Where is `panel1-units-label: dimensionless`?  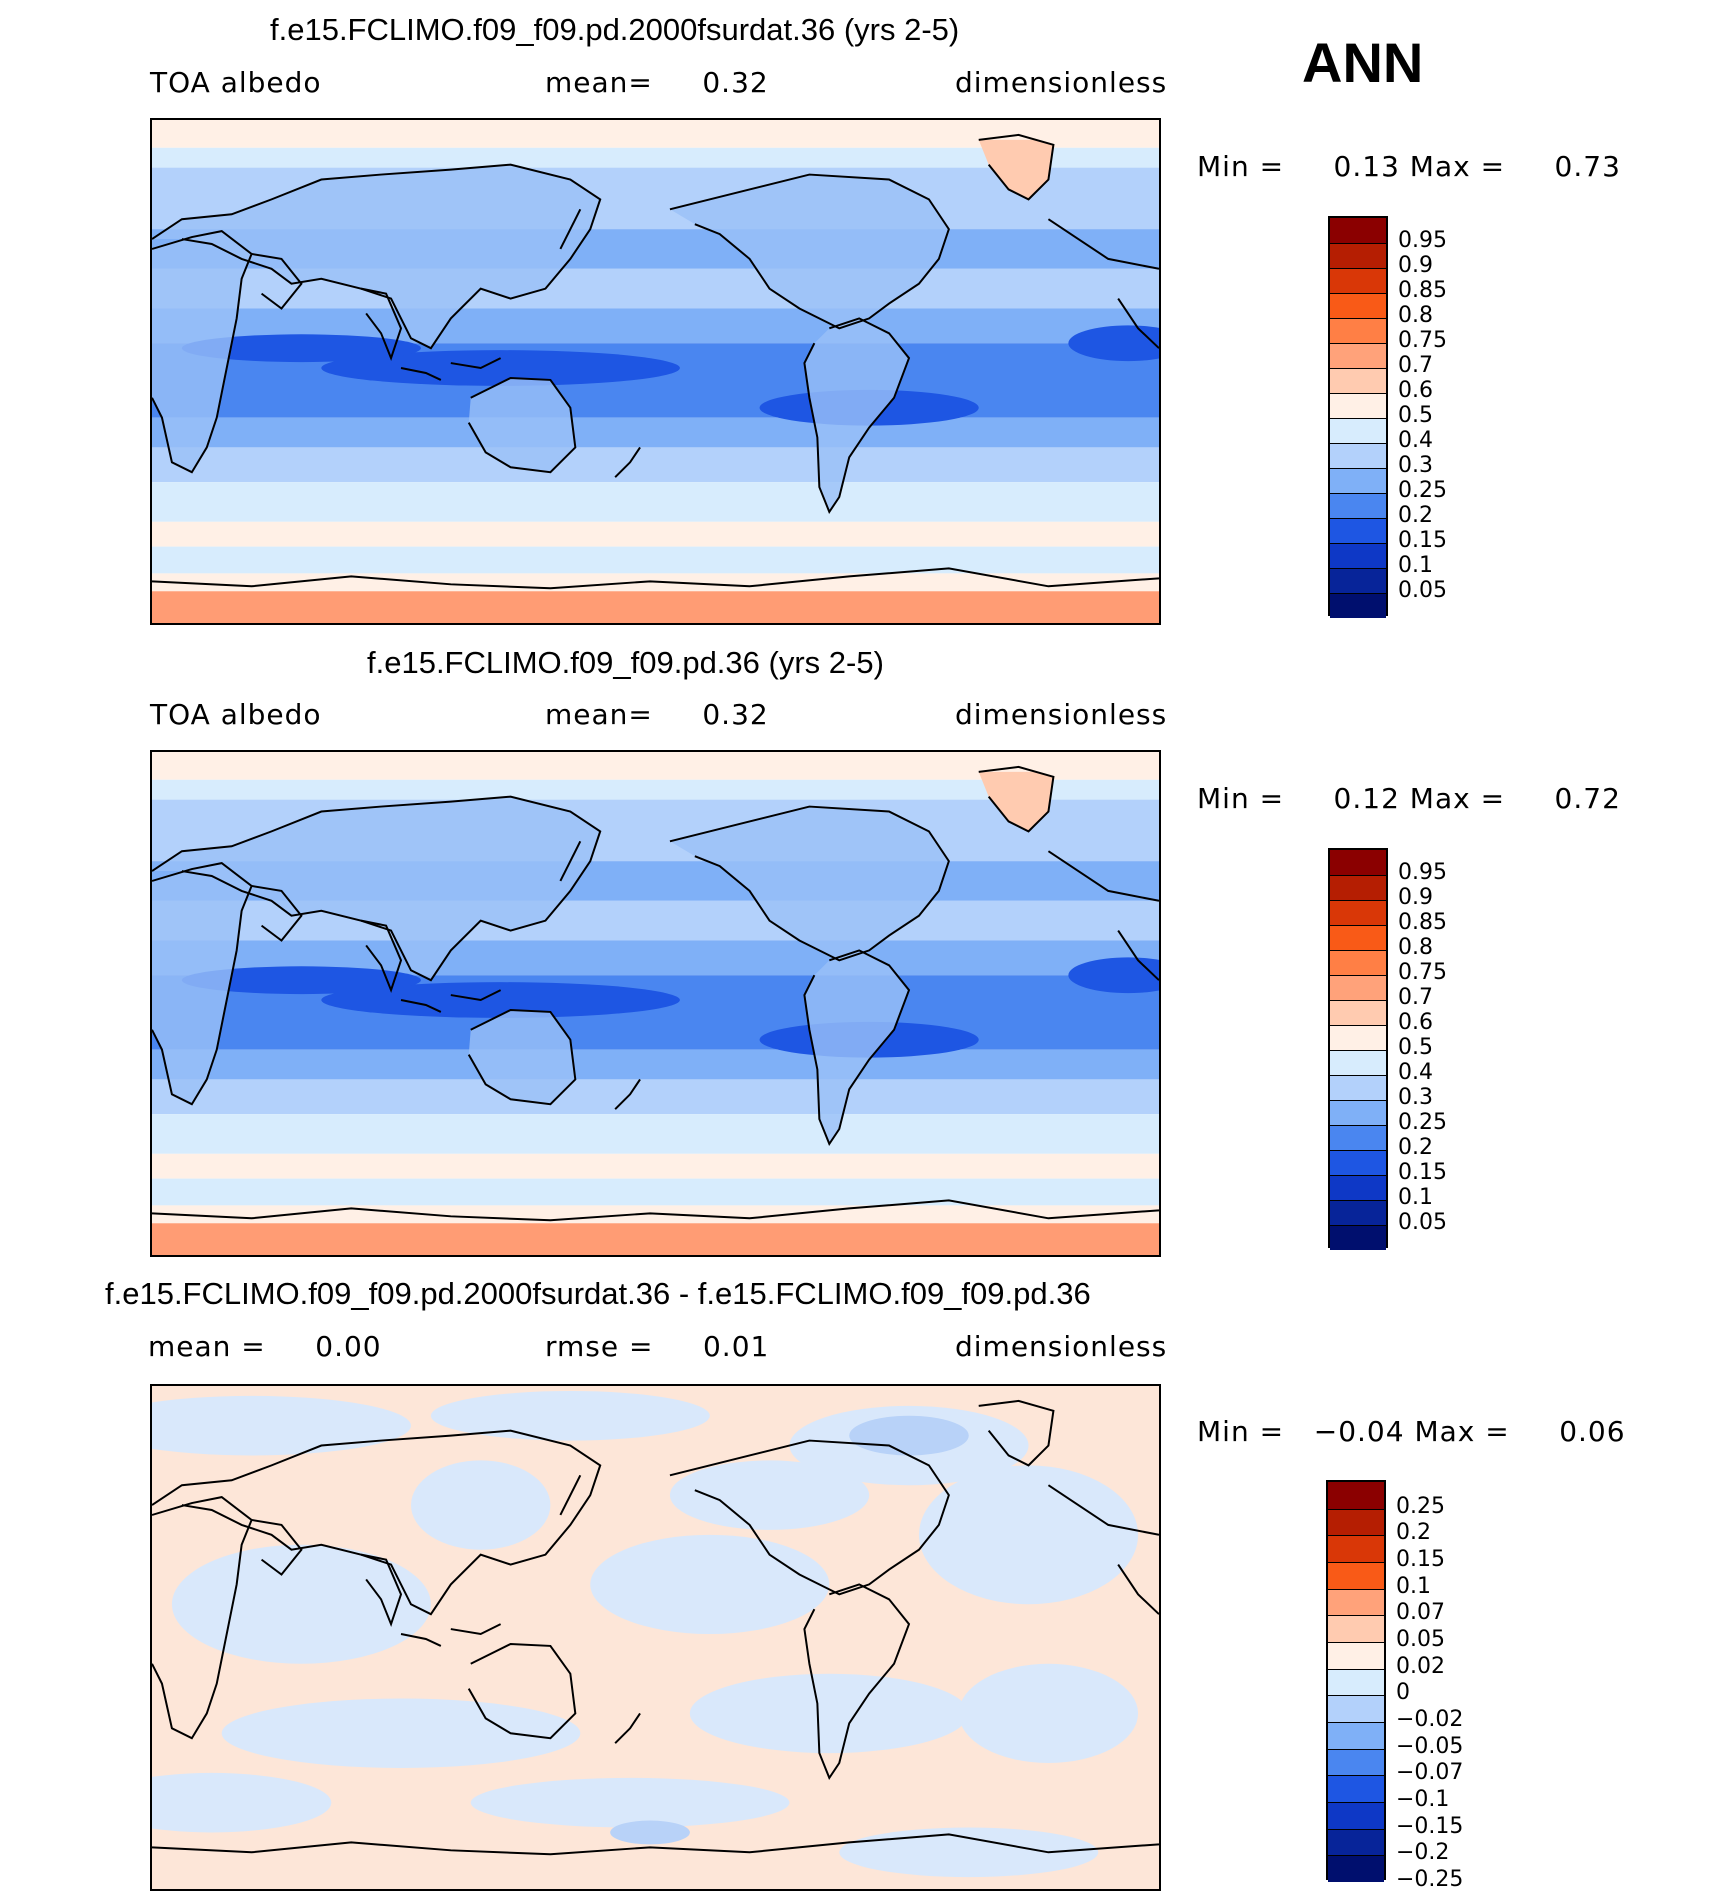 panel1-units-label: dimensionless is located at coordinates (1061, 82).